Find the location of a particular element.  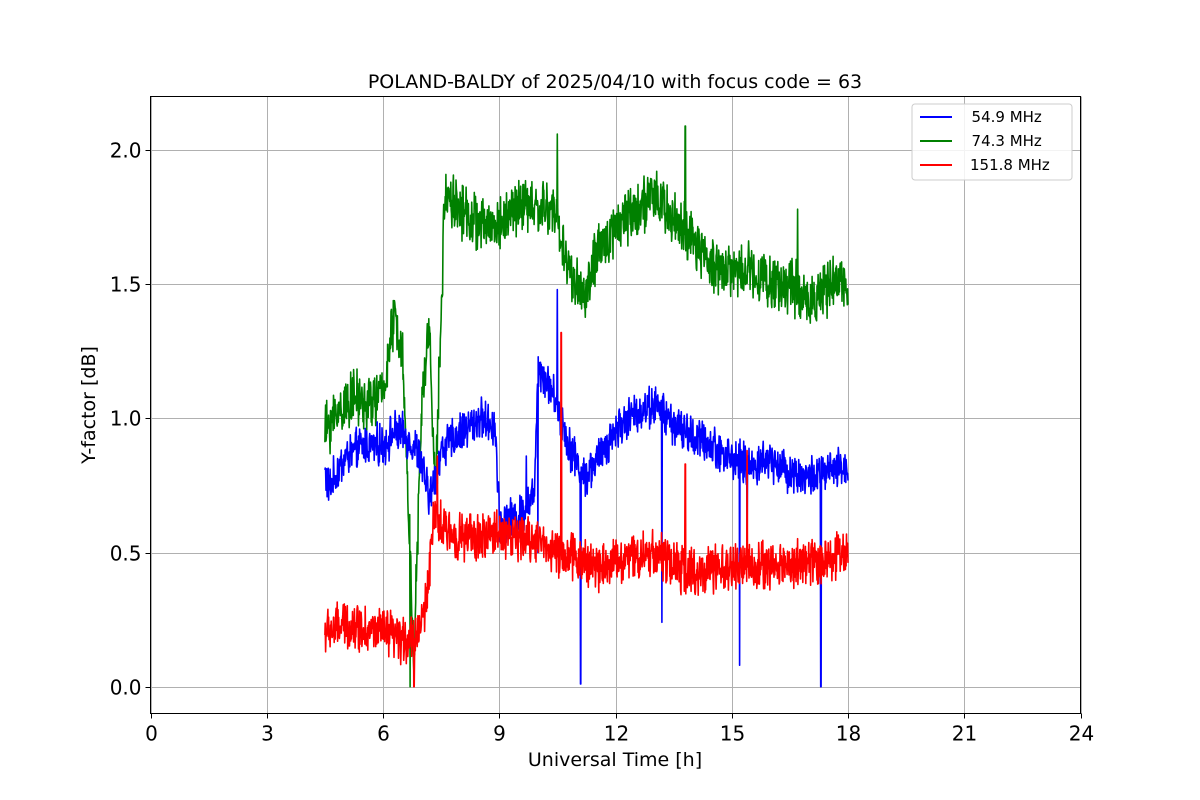

x-axis-ticks: 0 3 6 9 12 15 18 21 24 is located at coordinates (619, 729).